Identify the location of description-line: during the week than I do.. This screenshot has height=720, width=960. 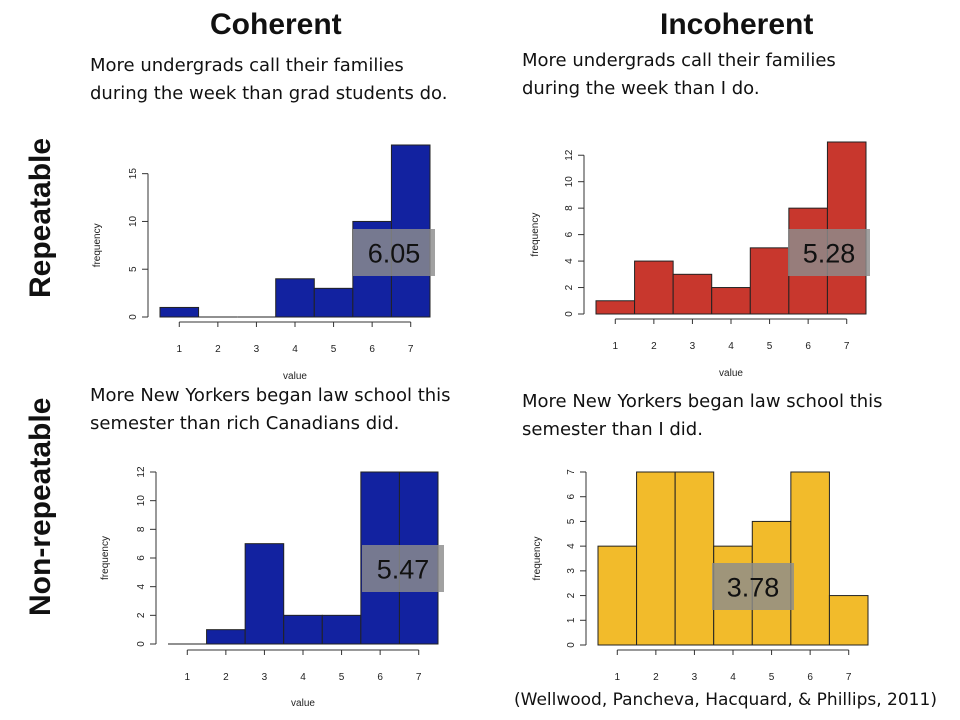
(641, 88).